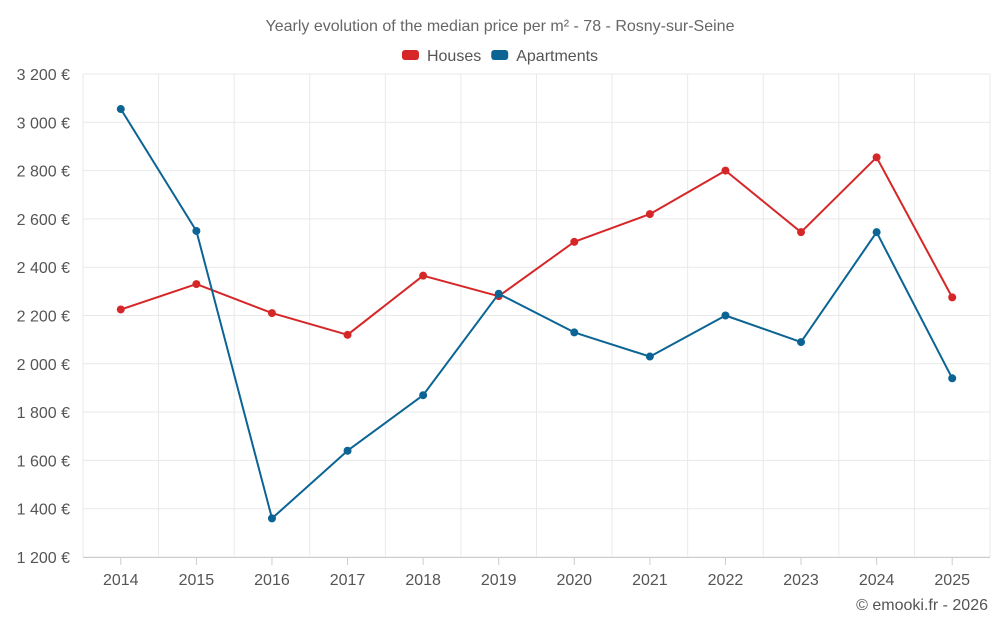 This screenshot has height=625, width=1000. I want to click on x-tick-label: 2025, so click(952, 580).